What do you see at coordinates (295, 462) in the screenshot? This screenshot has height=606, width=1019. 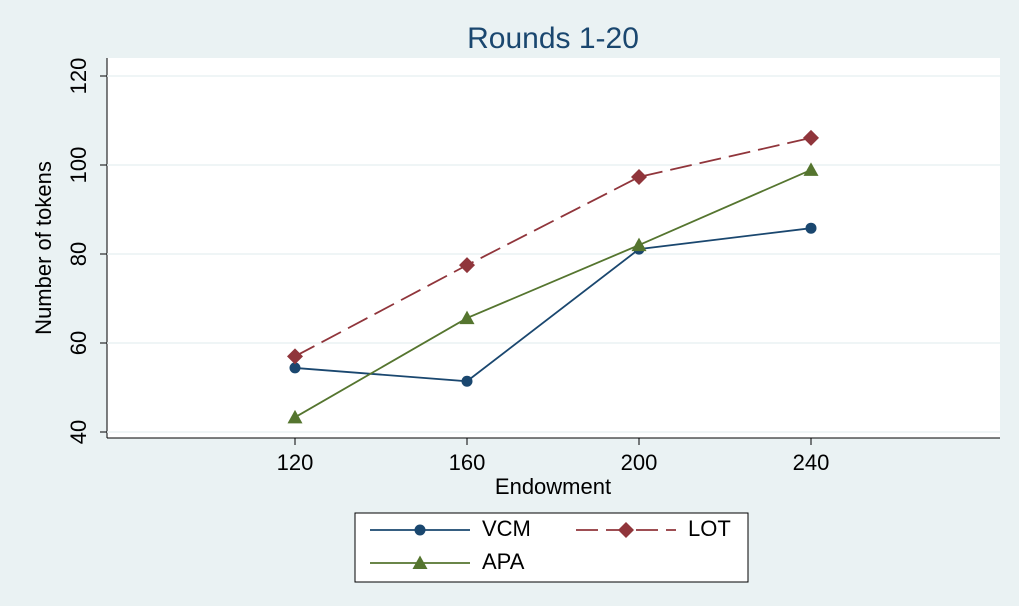 I see `x-tick-label: 120` at bounding box center [295, 462].